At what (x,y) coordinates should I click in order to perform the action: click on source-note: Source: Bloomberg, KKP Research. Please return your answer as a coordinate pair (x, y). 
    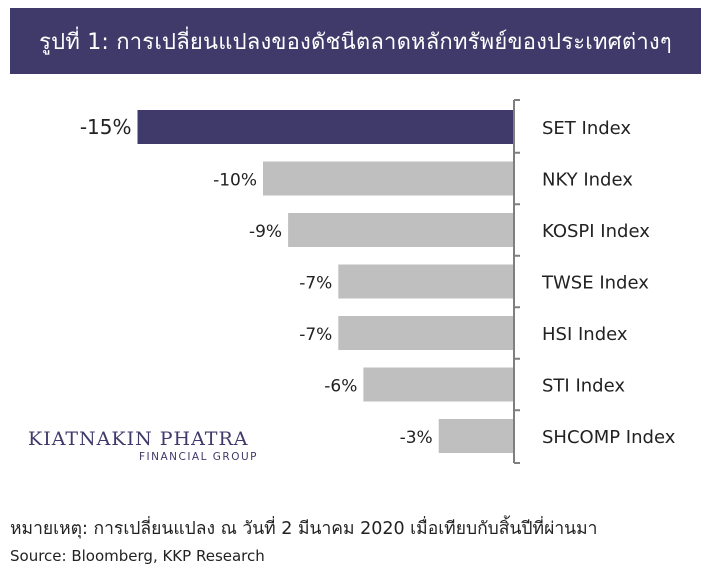
    Looking at the image, I should click on (137, 556).